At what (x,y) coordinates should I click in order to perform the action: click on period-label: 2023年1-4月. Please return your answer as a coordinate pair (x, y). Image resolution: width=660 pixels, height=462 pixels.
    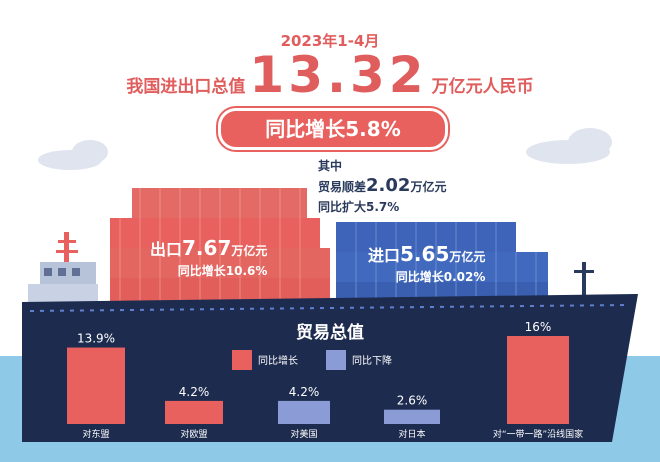
    Looking at the image, I should click on (330, 41).